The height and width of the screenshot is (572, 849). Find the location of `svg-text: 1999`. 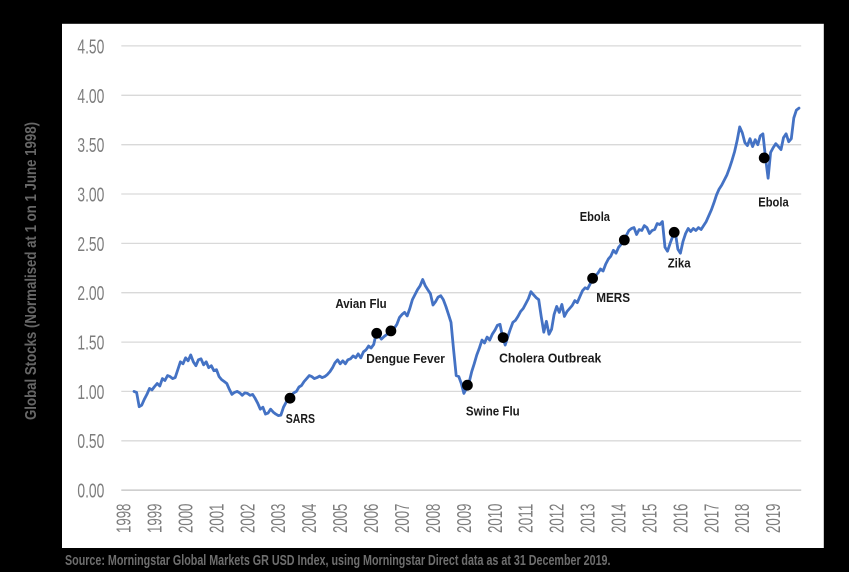

svg-text: 1999 is located at coordinates (156, 518).